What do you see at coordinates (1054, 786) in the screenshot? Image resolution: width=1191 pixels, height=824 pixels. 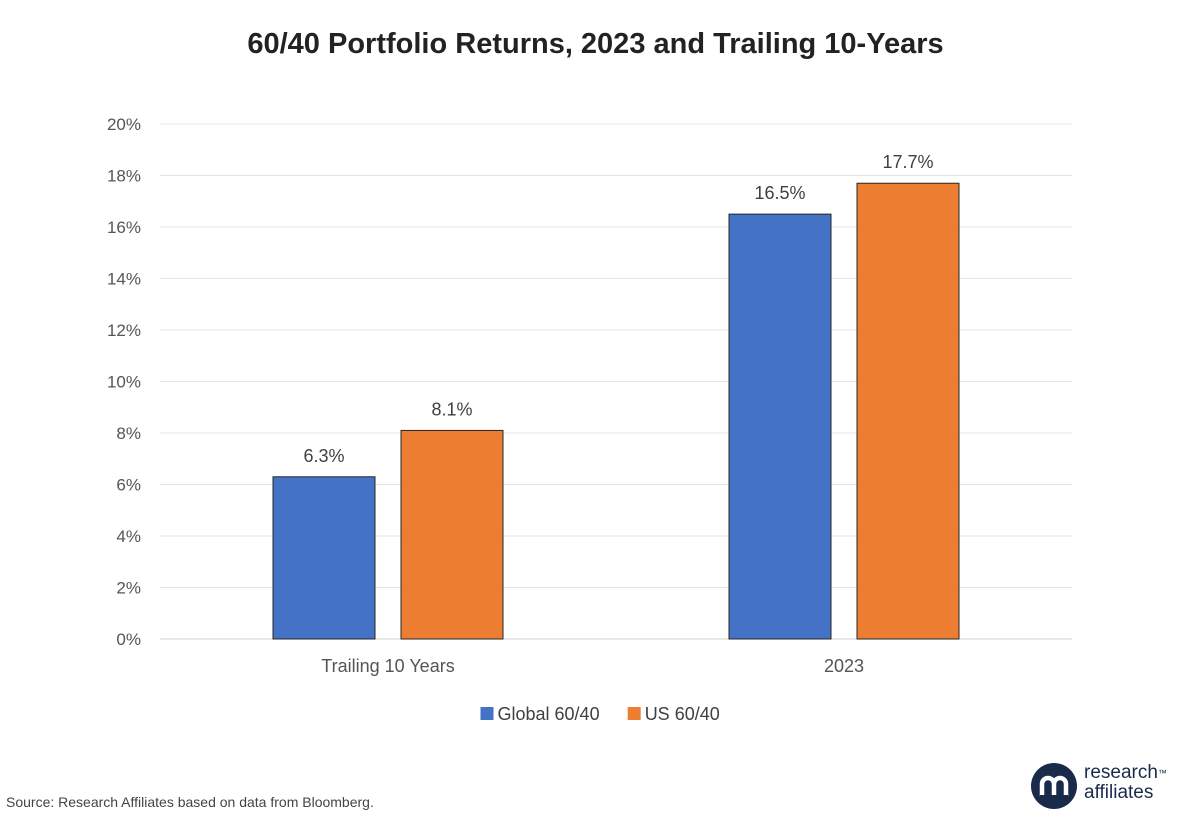 I see `logo-mark-icon` at bounding box center [1054, 786].